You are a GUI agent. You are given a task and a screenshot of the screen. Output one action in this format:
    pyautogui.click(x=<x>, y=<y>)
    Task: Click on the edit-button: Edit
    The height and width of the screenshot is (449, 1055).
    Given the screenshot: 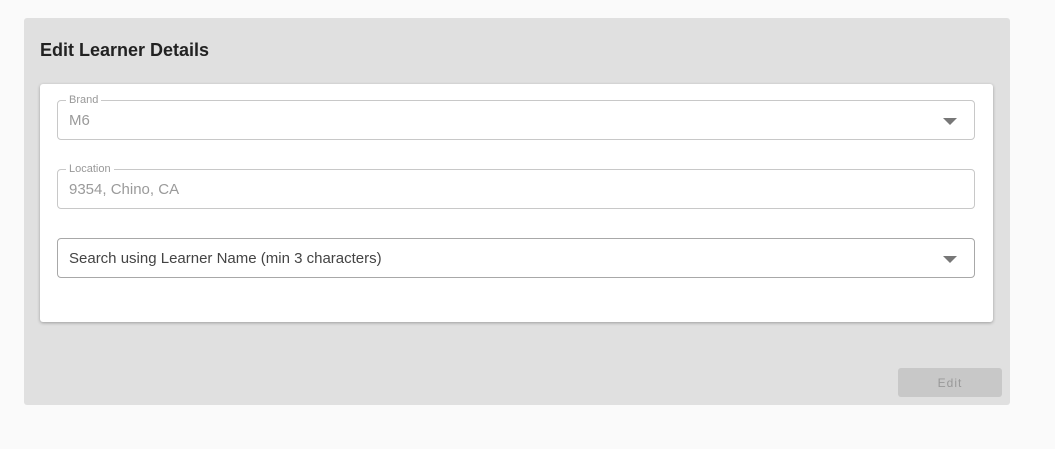 What is the action you would take?
    pyautogui.click(x=950, y=382)
    